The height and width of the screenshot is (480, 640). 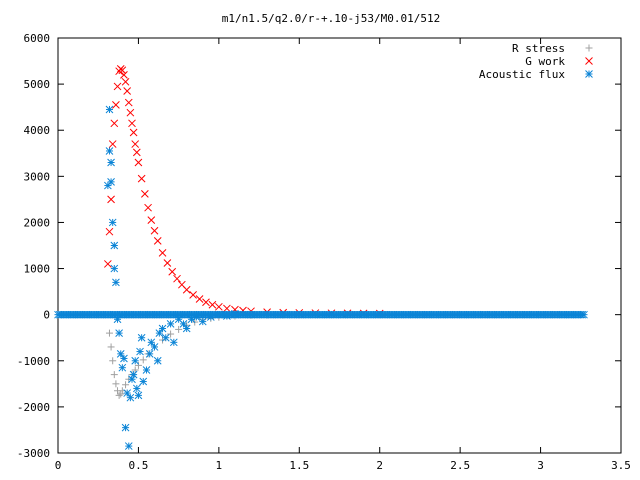 I want to click on y-tick-label: 3000, so click(x=37, y=176).